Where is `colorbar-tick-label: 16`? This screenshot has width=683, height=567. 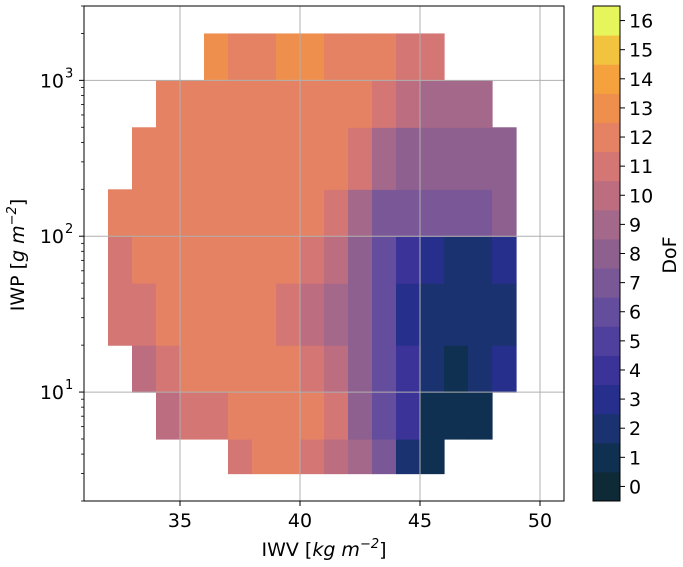 colorbar-tick-label: 16 is located at coordinates (641, 22).